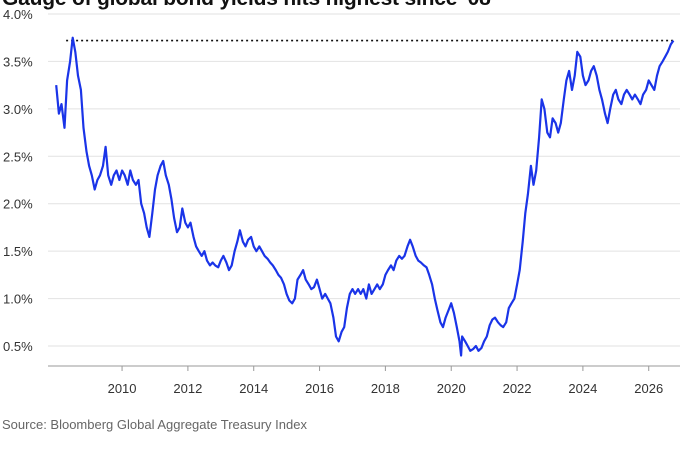  I want to click on x-tick-label: 2018, so click(385, 388).